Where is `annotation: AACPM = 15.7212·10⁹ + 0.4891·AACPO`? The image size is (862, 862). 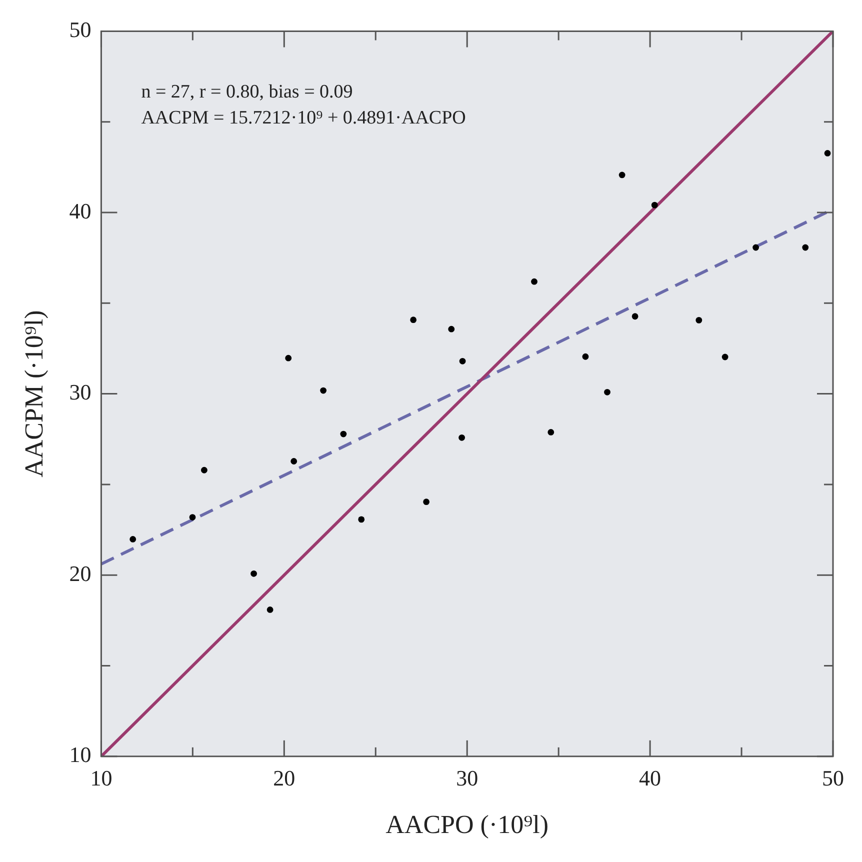
annotation: AACPM = 15.7212·10⁹ + 0.4891·AACPO is located at coordinates (303, 118).